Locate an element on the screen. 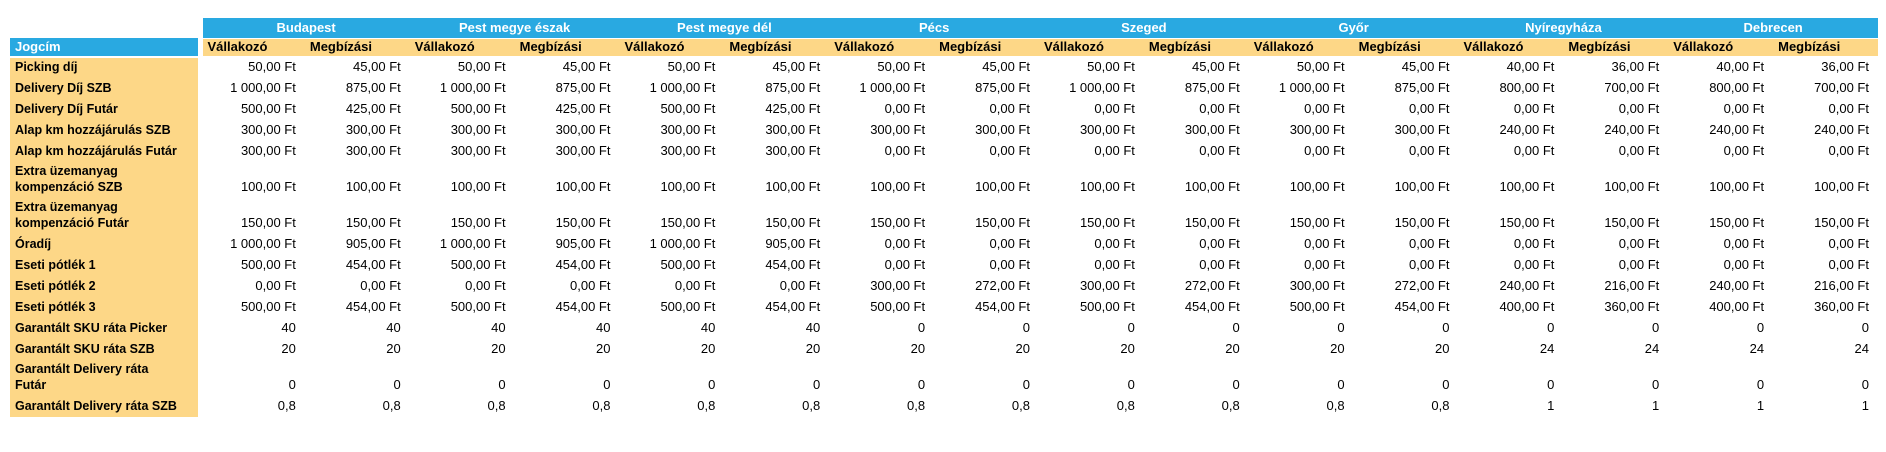 This screenshot has width=1886, height=452. column-header-szeged-vallakozo: Vállakozó is located at coordinates (1091, 48).